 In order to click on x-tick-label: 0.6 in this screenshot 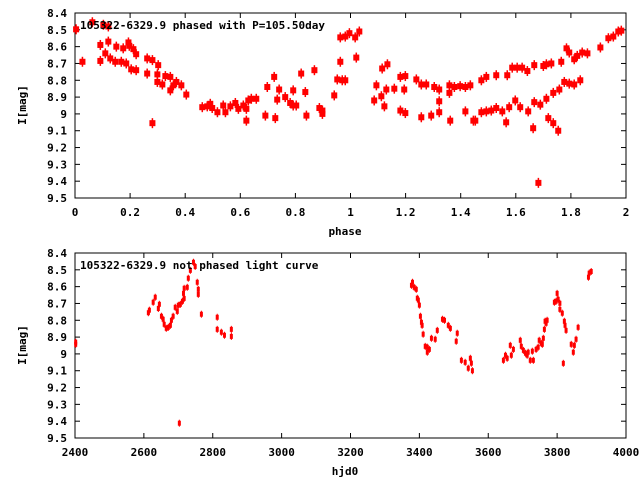, I will do `click(240, 212)`.